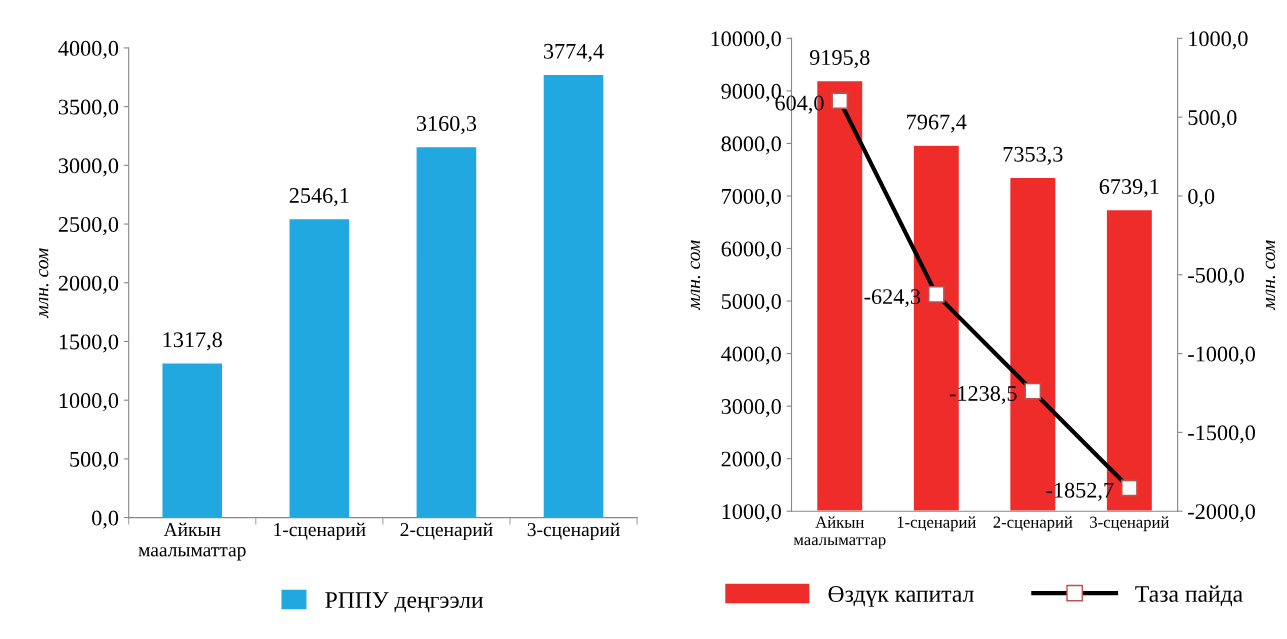  Describe the element at coordinates (574, 52) in the screenshot. I see `data-label: 3774,4` at that location.